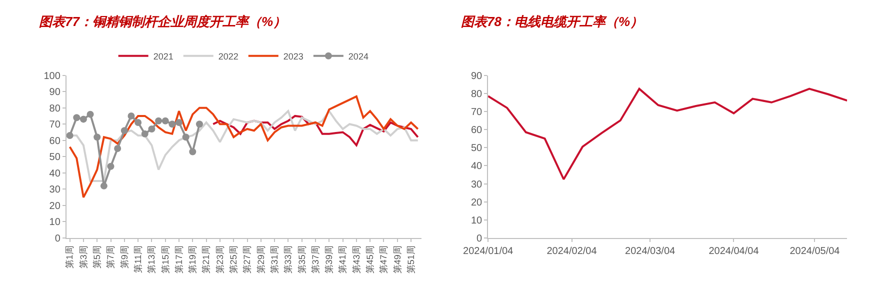  What do you see at coordinates (488, 251) in the screenshot?
I see `x-tick-label: 2024/01/04` at bounding box center [488, 251].